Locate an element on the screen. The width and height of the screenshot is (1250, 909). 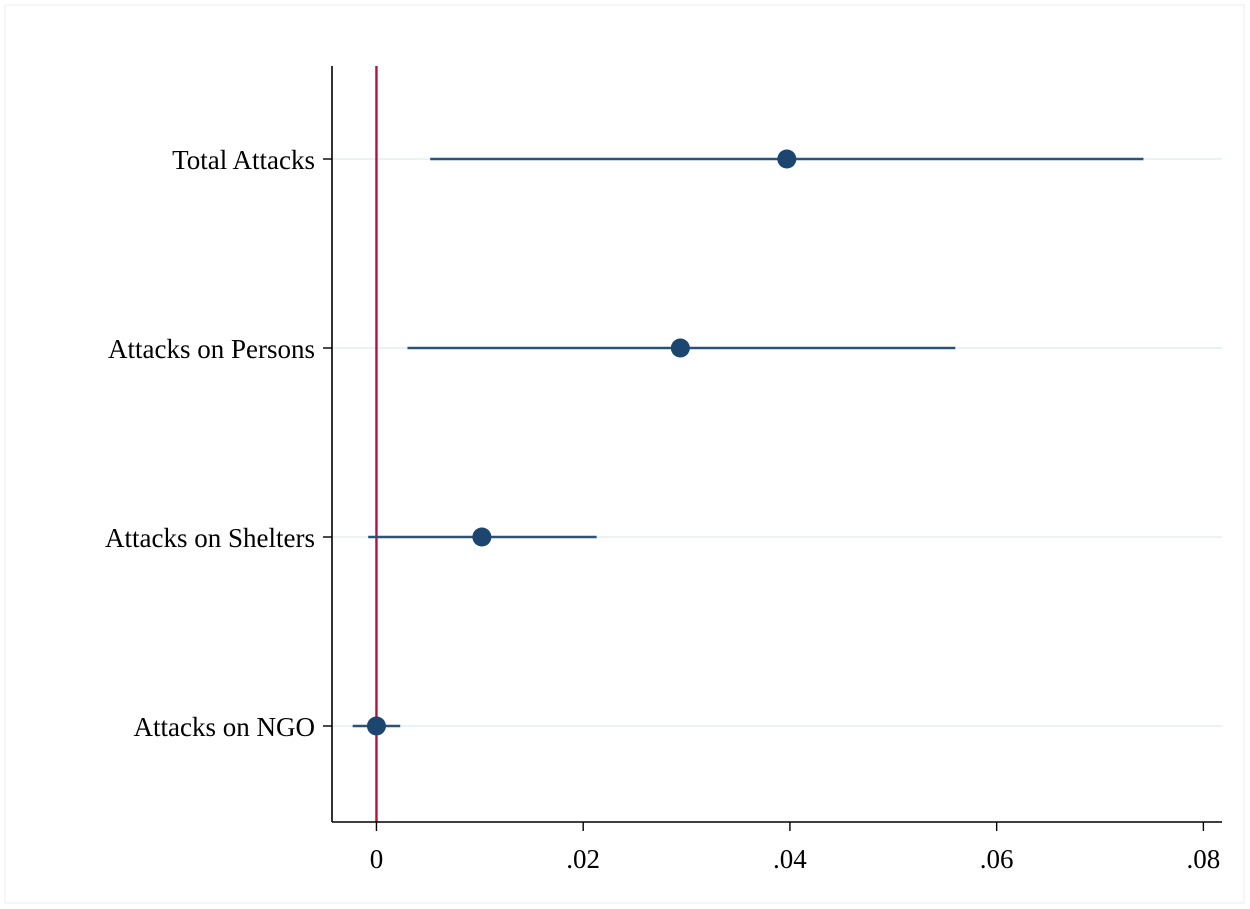
x-tick-label-2: .02 is located at coordinates (583, 859).